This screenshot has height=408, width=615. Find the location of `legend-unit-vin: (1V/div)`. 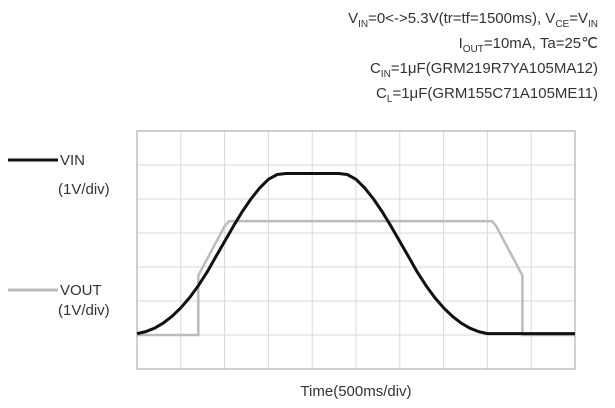

legend-unit-vin: (1V/div) is located at coordinates (84, 189).